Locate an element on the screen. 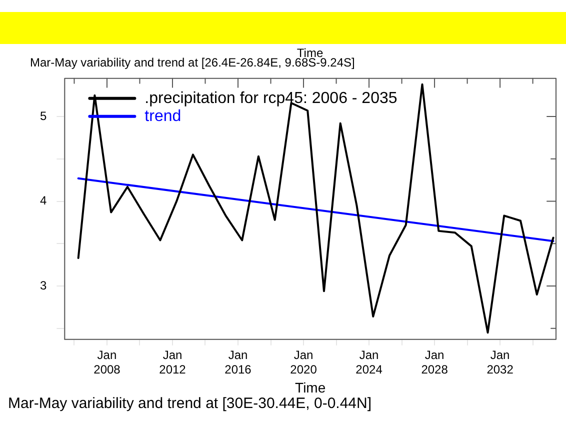  x-tick-label: Jan 2016 is located at coordinates (238, 362).